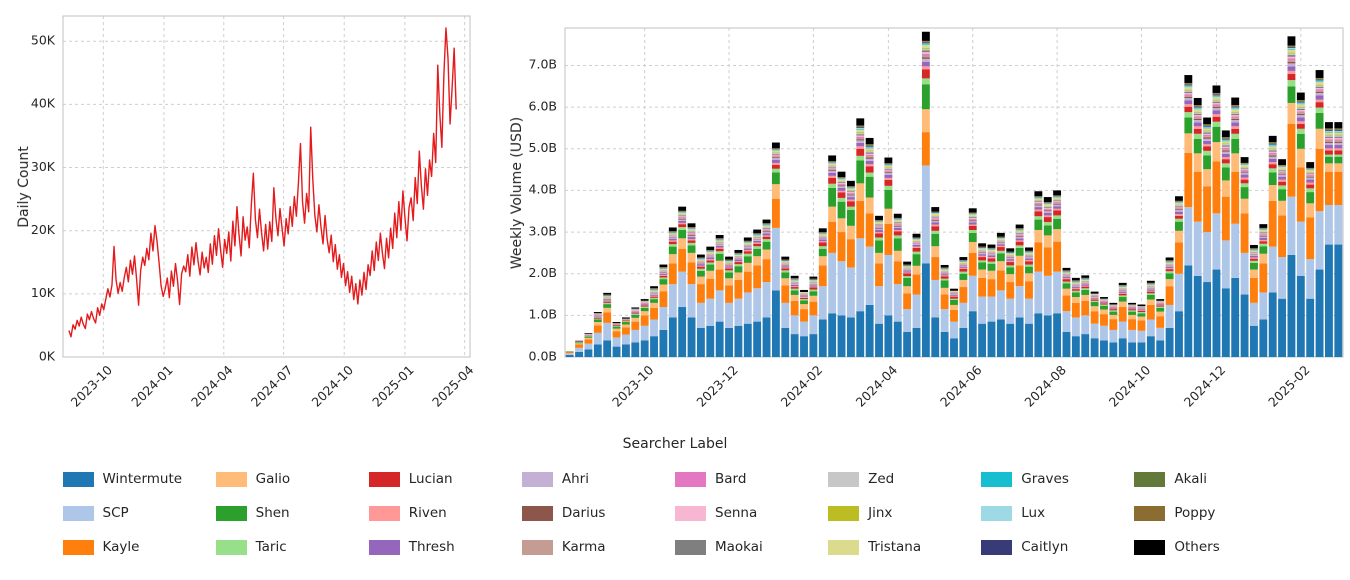 This screenshot has height=580, width=1350. Describe the element at coordinates (427, 513) in the screenshot. I see `legend-label: Riven` at that location.